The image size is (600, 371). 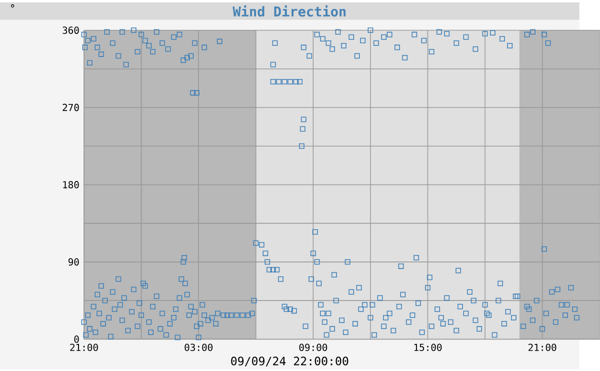 I want to click on x-tick-label: 03:00, so click(x=198, y=348).